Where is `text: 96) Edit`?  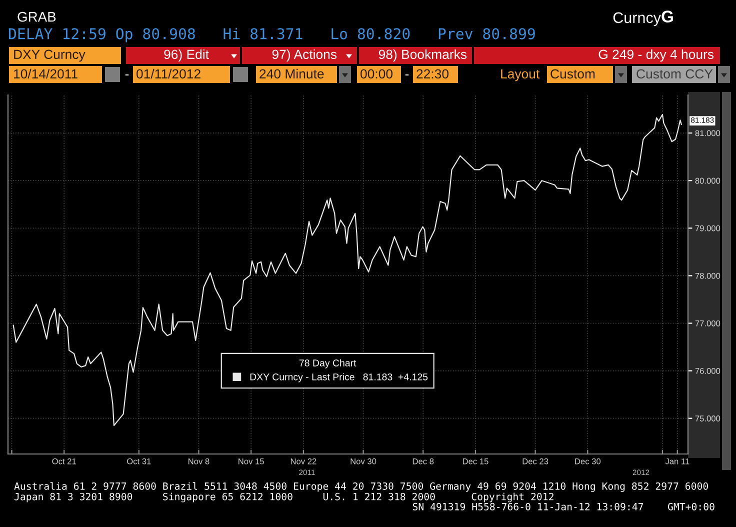 text: 96) Edit is located at coordinates (186, 55).